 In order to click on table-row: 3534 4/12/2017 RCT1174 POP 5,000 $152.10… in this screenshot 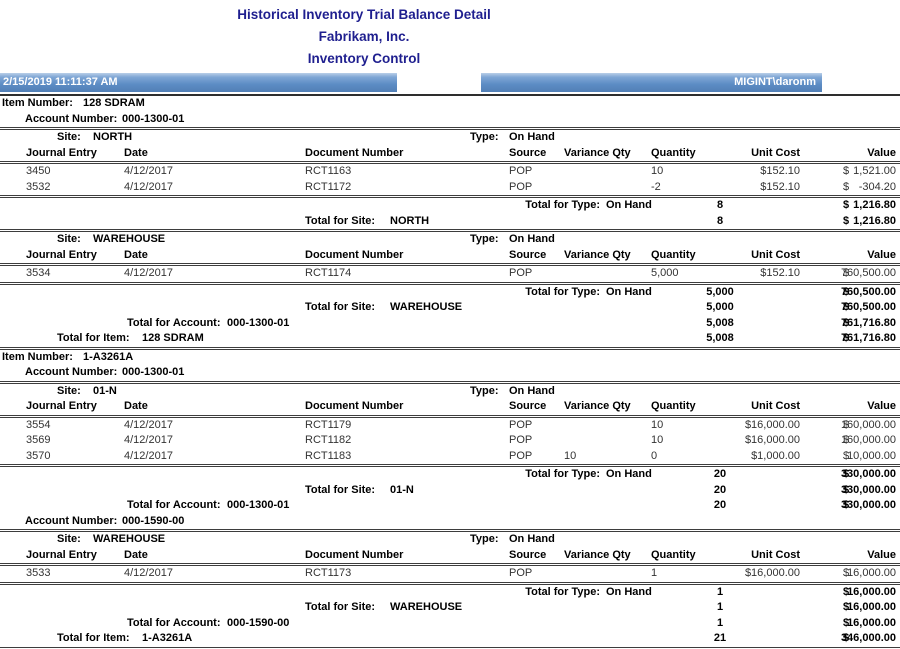, I will do `click(450, 274)`.